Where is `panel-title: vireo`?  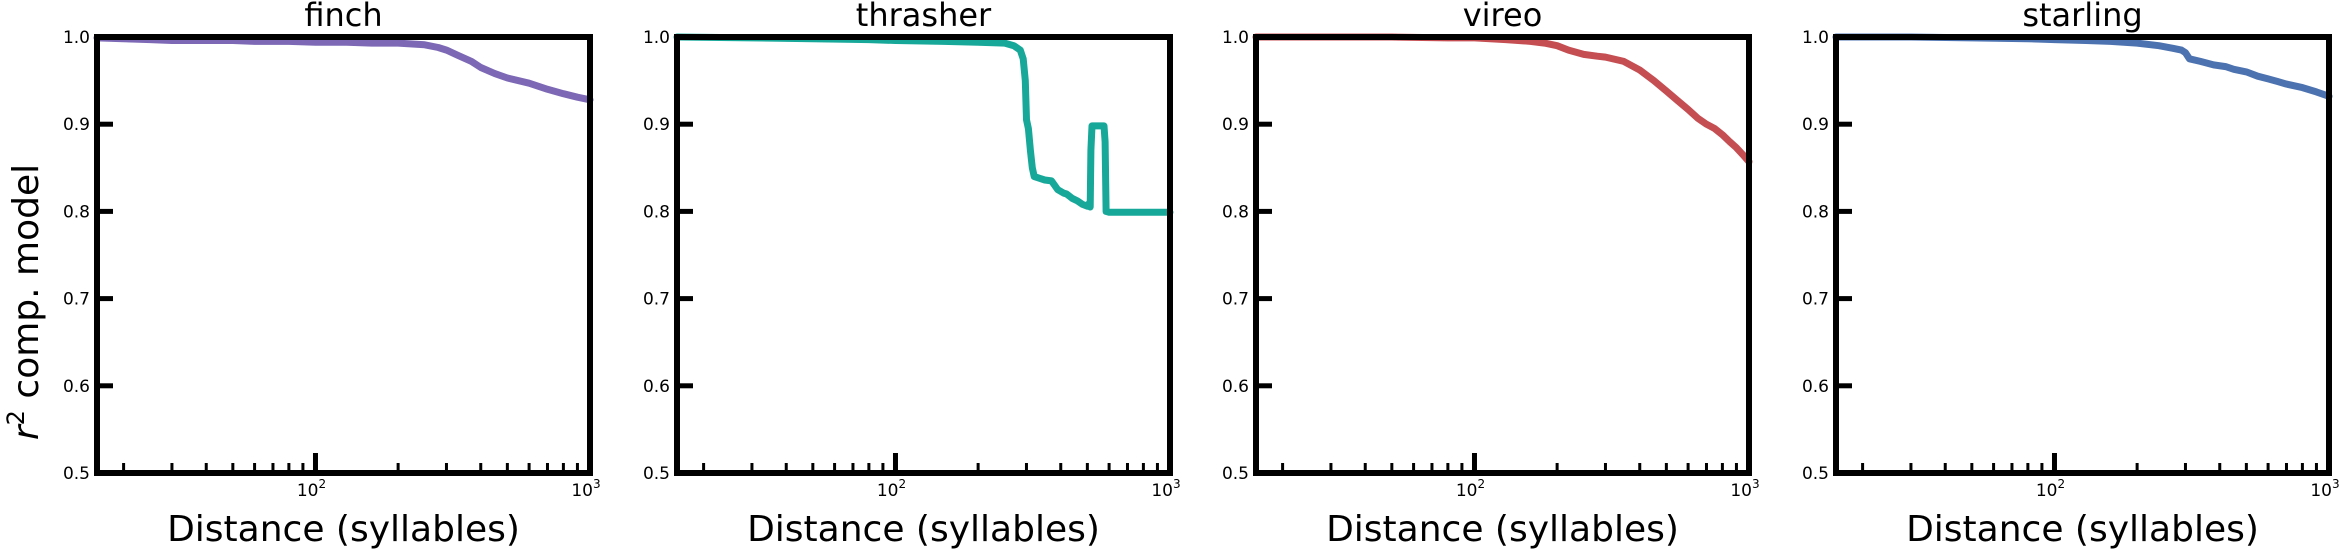 panel-title: vireo is located at coordinates (1503, 17).